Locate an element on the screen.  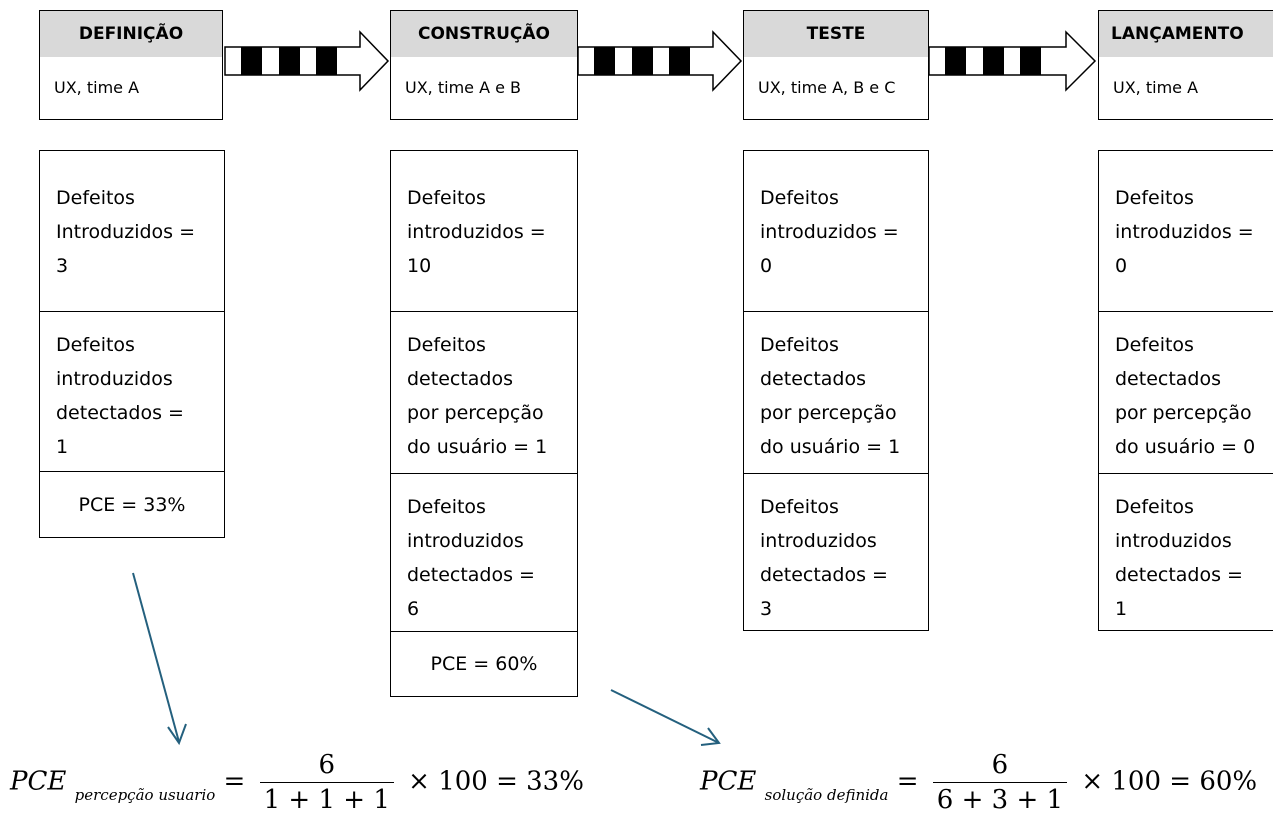
stage-team-construcao: UX, time A e B is located at coordinates (484, 88).